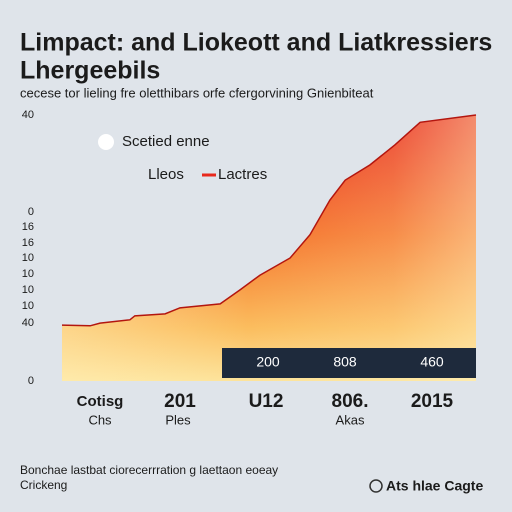  I want to click on band-label: 200, so click(268, 362).